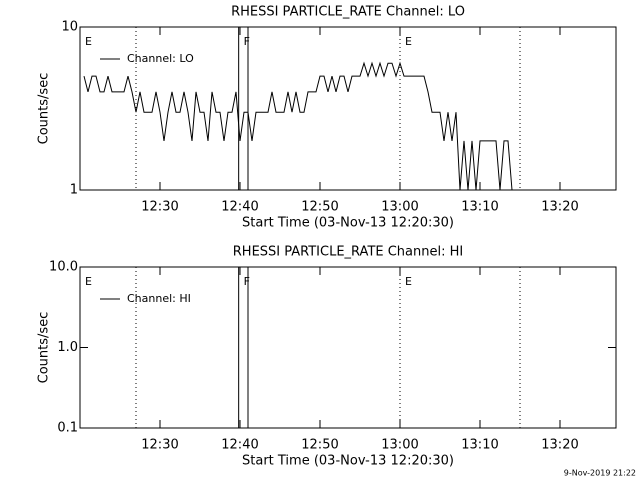  Describe the element at coordinates (348, 252) in the screenshot. I see `chart-title: RHESSI PARTICLE_RATE Channel: HI` at that location.